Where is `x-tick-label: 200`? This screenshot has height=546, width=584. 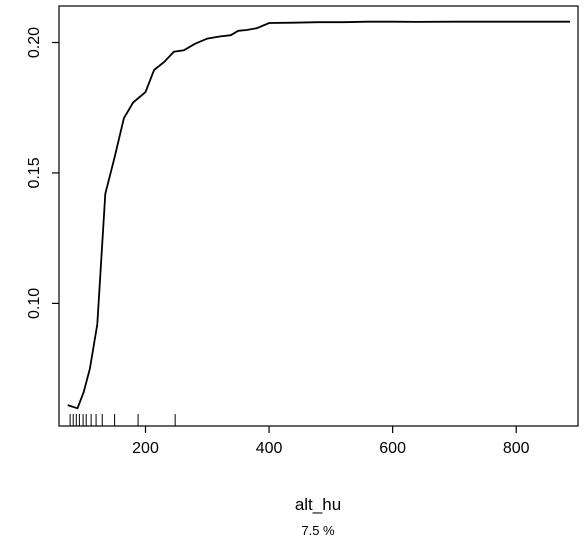 x-tick-label: 200 is located at coordinates (145, 448).